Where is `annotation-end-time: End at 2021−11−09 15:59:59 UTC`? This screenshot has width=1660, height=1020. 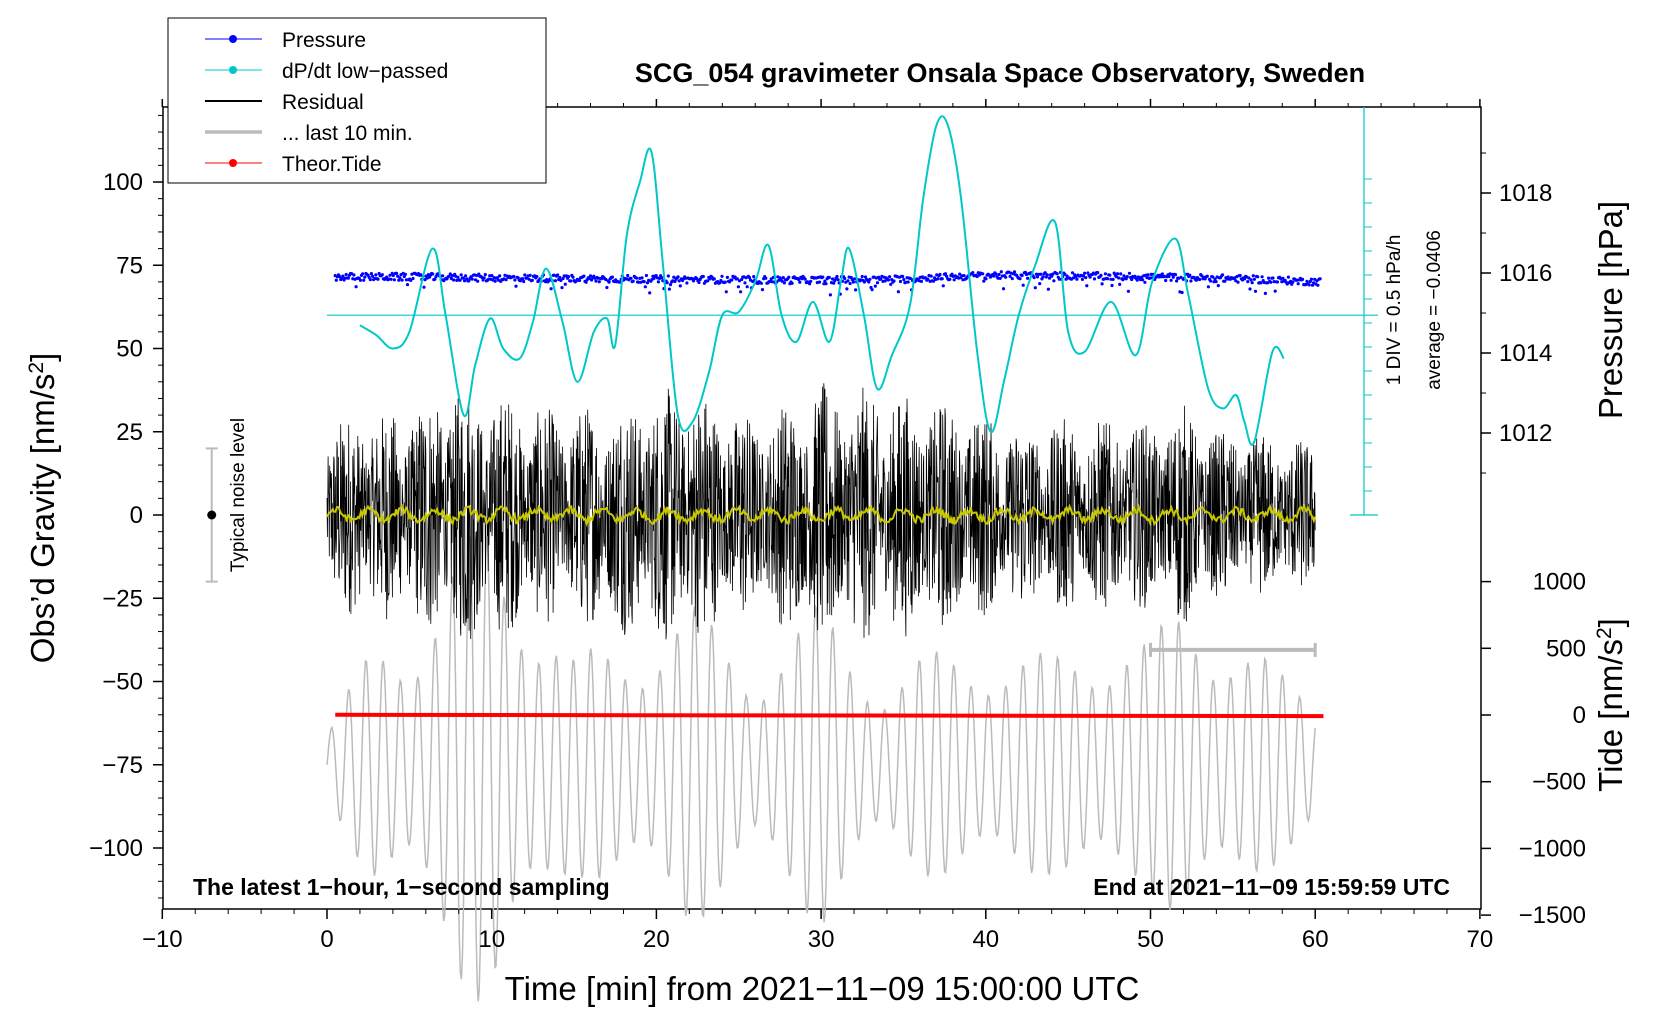 annotation-end-time: End at 2021−11−09 15:59:59 UTC is located at coordinates (1271, 887).